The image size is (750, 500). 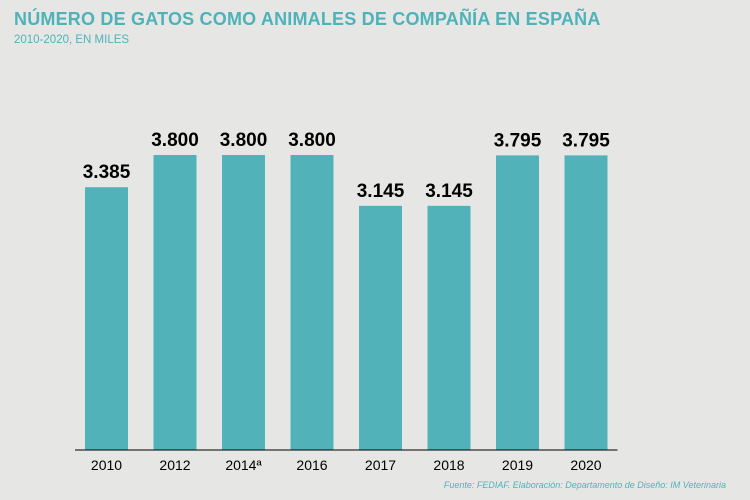 What do you see at coordinates (585, 465) in the screenshot?
I see `x-tick-label-2020: 2020` at bounding box center [585, 465].